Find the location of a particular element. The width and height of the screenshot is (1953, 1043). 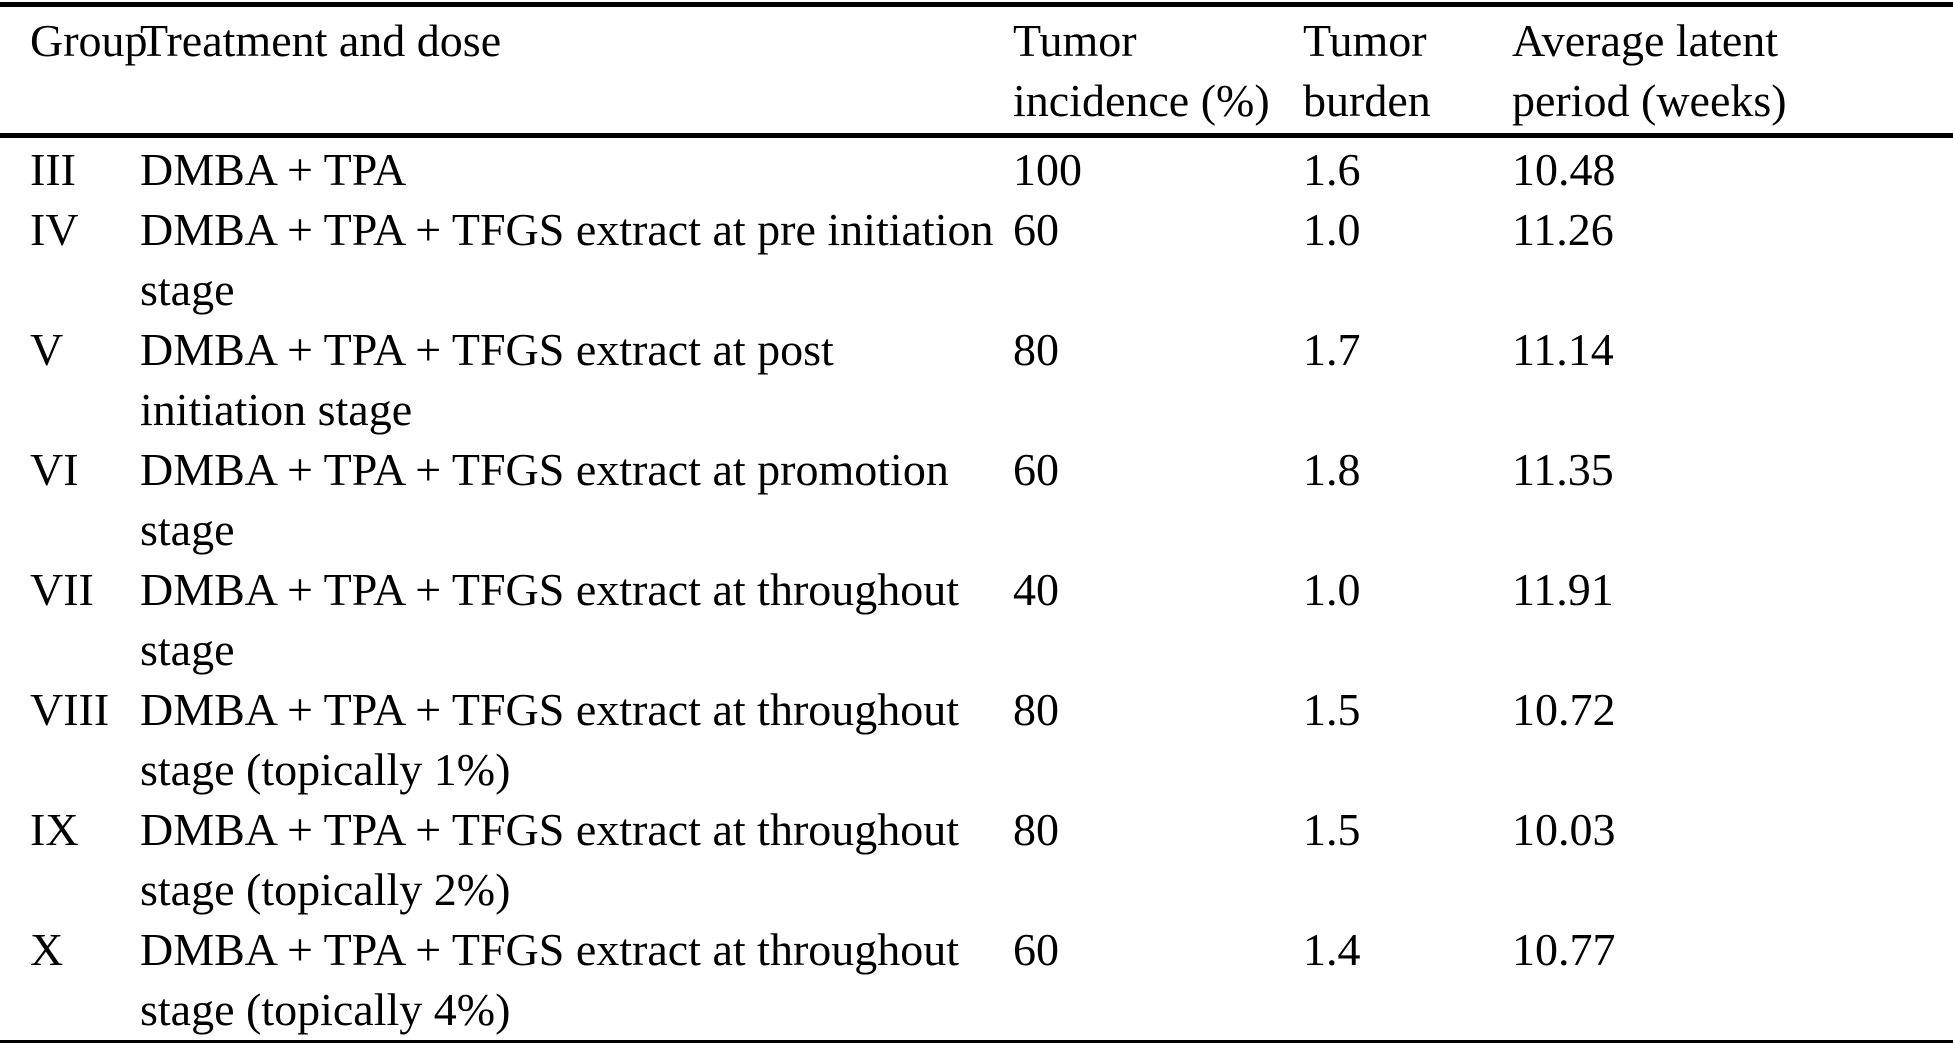

latent-cell: 11.14 is located at coordinates (1563, 349).